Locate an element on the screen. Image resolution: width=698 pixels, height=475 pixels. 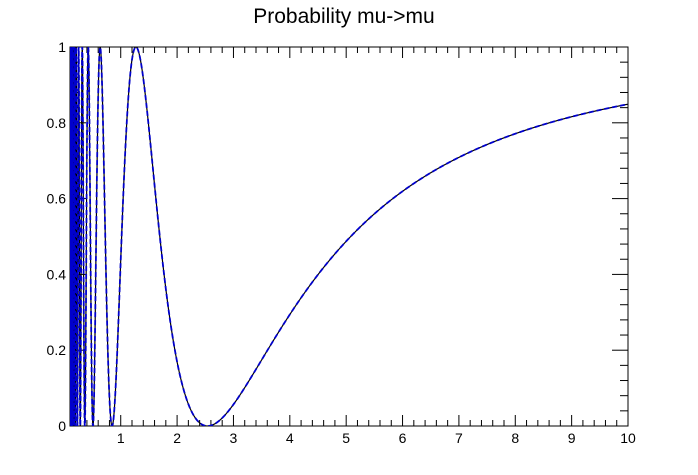
y-tick-label: 1 is located at coordinates (62, 47).